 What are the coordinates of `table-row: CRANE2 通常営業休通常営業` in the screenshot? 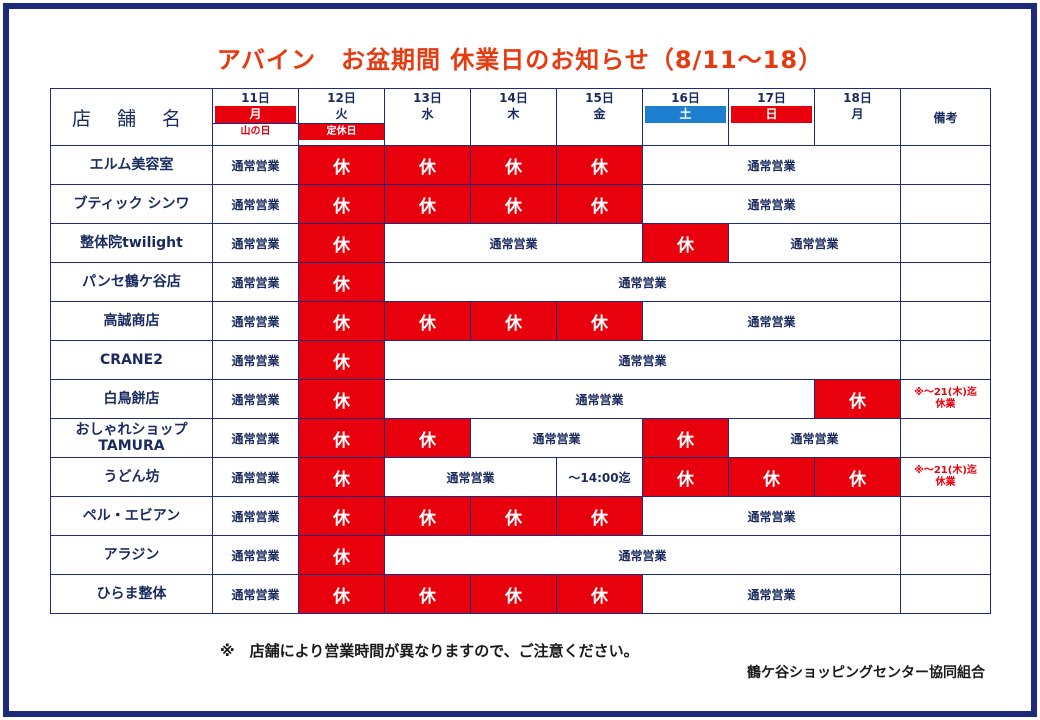 It's located at (520, 360).